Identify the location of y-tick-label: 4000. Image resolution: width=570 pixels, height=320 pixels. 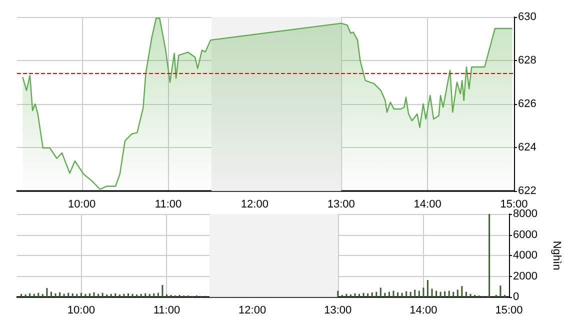
(525, 256).